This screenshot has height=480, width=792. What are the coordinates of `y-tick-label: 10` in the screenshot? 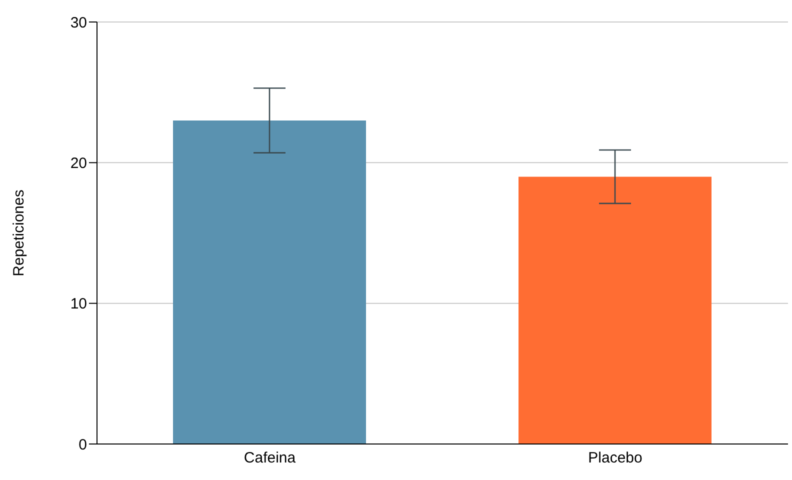 It's located at (78, 304).